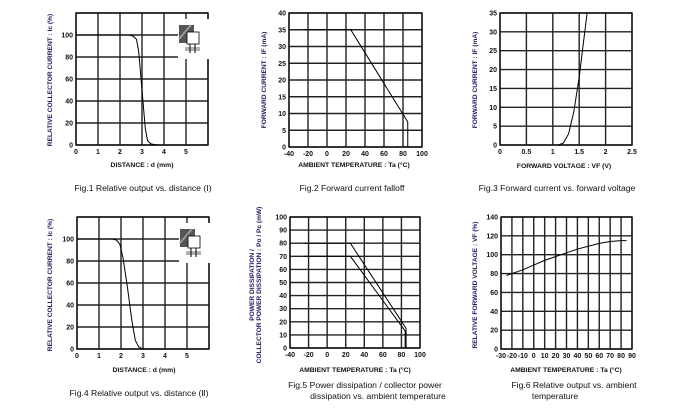  What do you see at coordinates (632, 356) in the screenshot?
I see `x-tick-label: 90` at bounding box center [632, 356].